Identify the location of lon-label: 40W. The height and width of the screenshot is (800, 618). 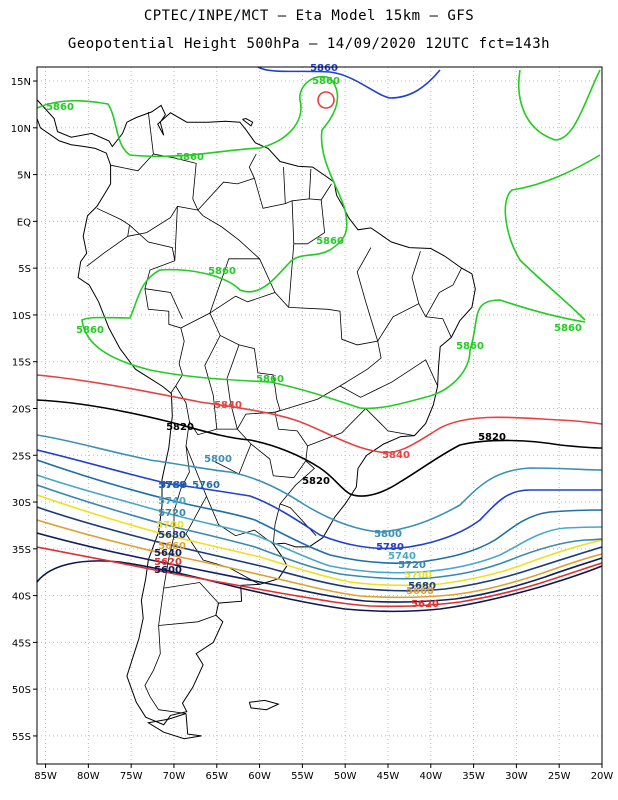
(430, 776).